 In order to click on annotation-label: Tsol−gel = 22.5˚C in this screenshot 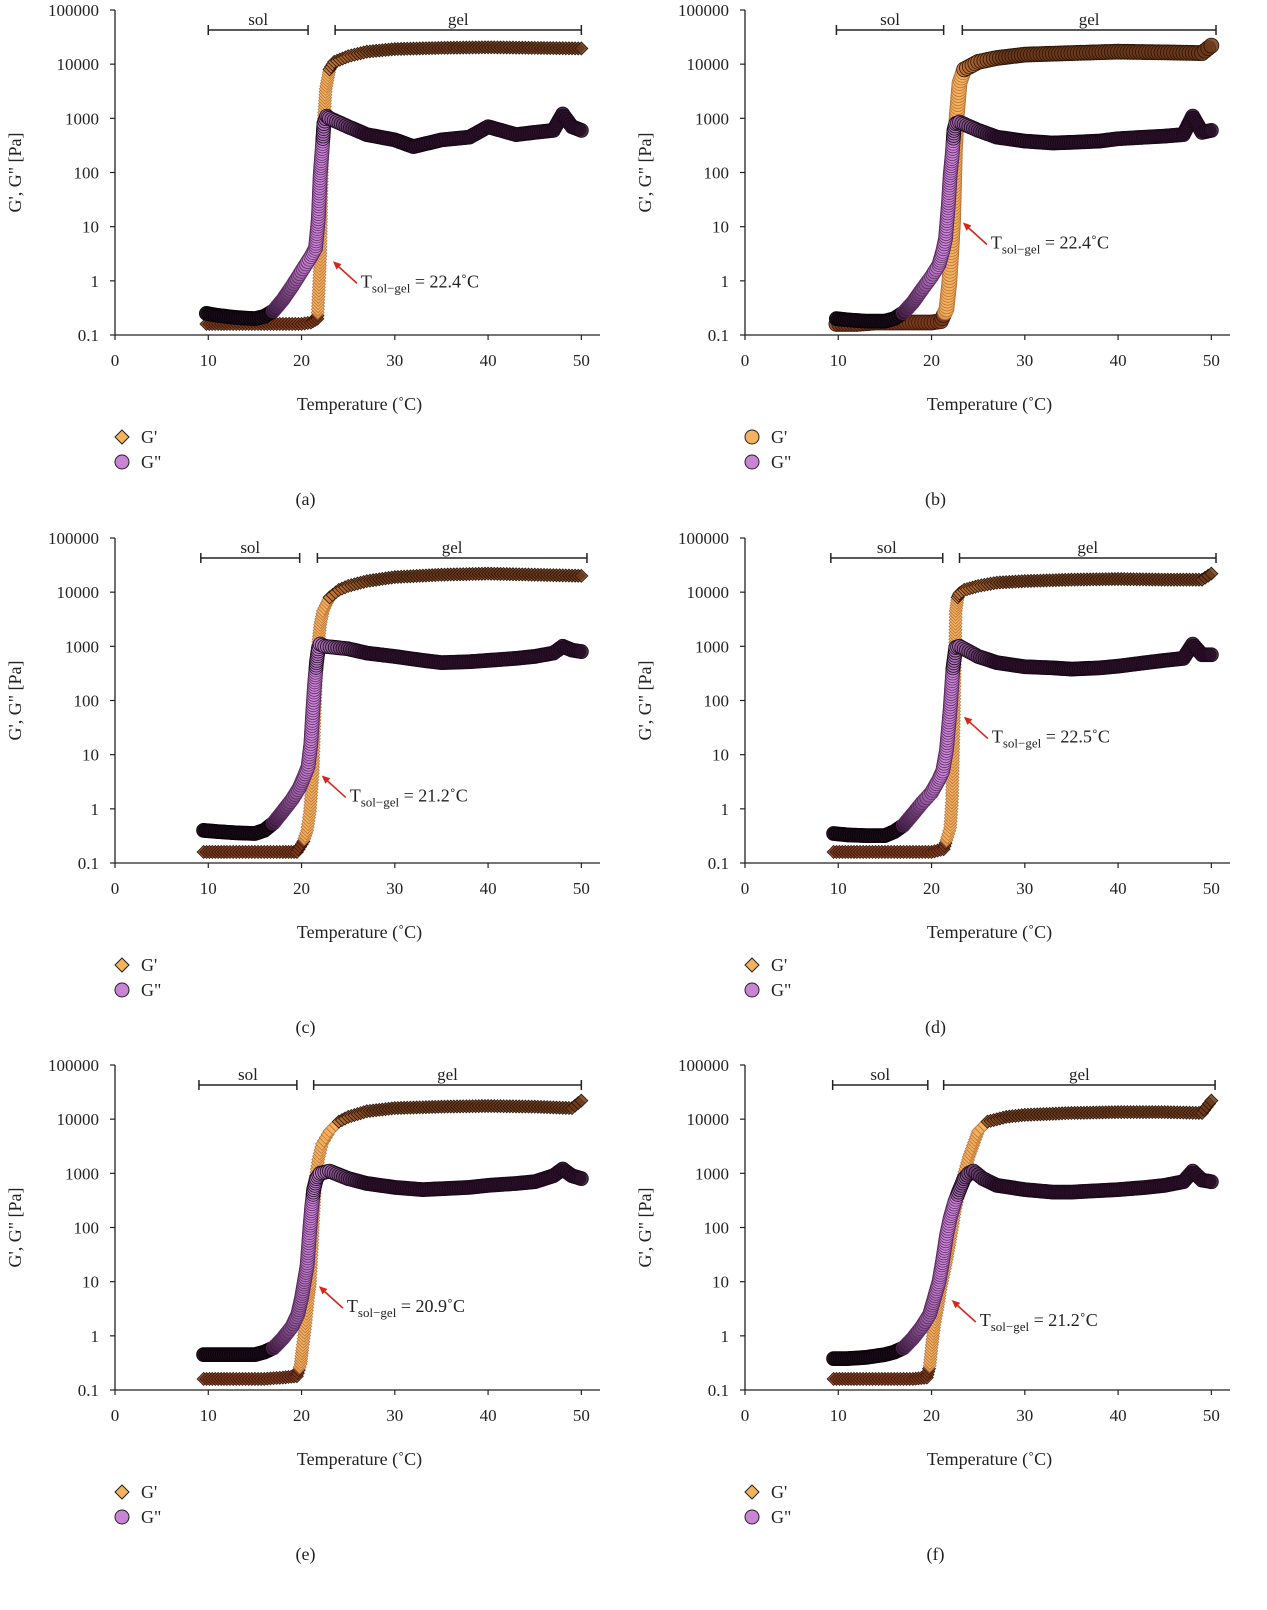, I will do `click(1051, 739)`.